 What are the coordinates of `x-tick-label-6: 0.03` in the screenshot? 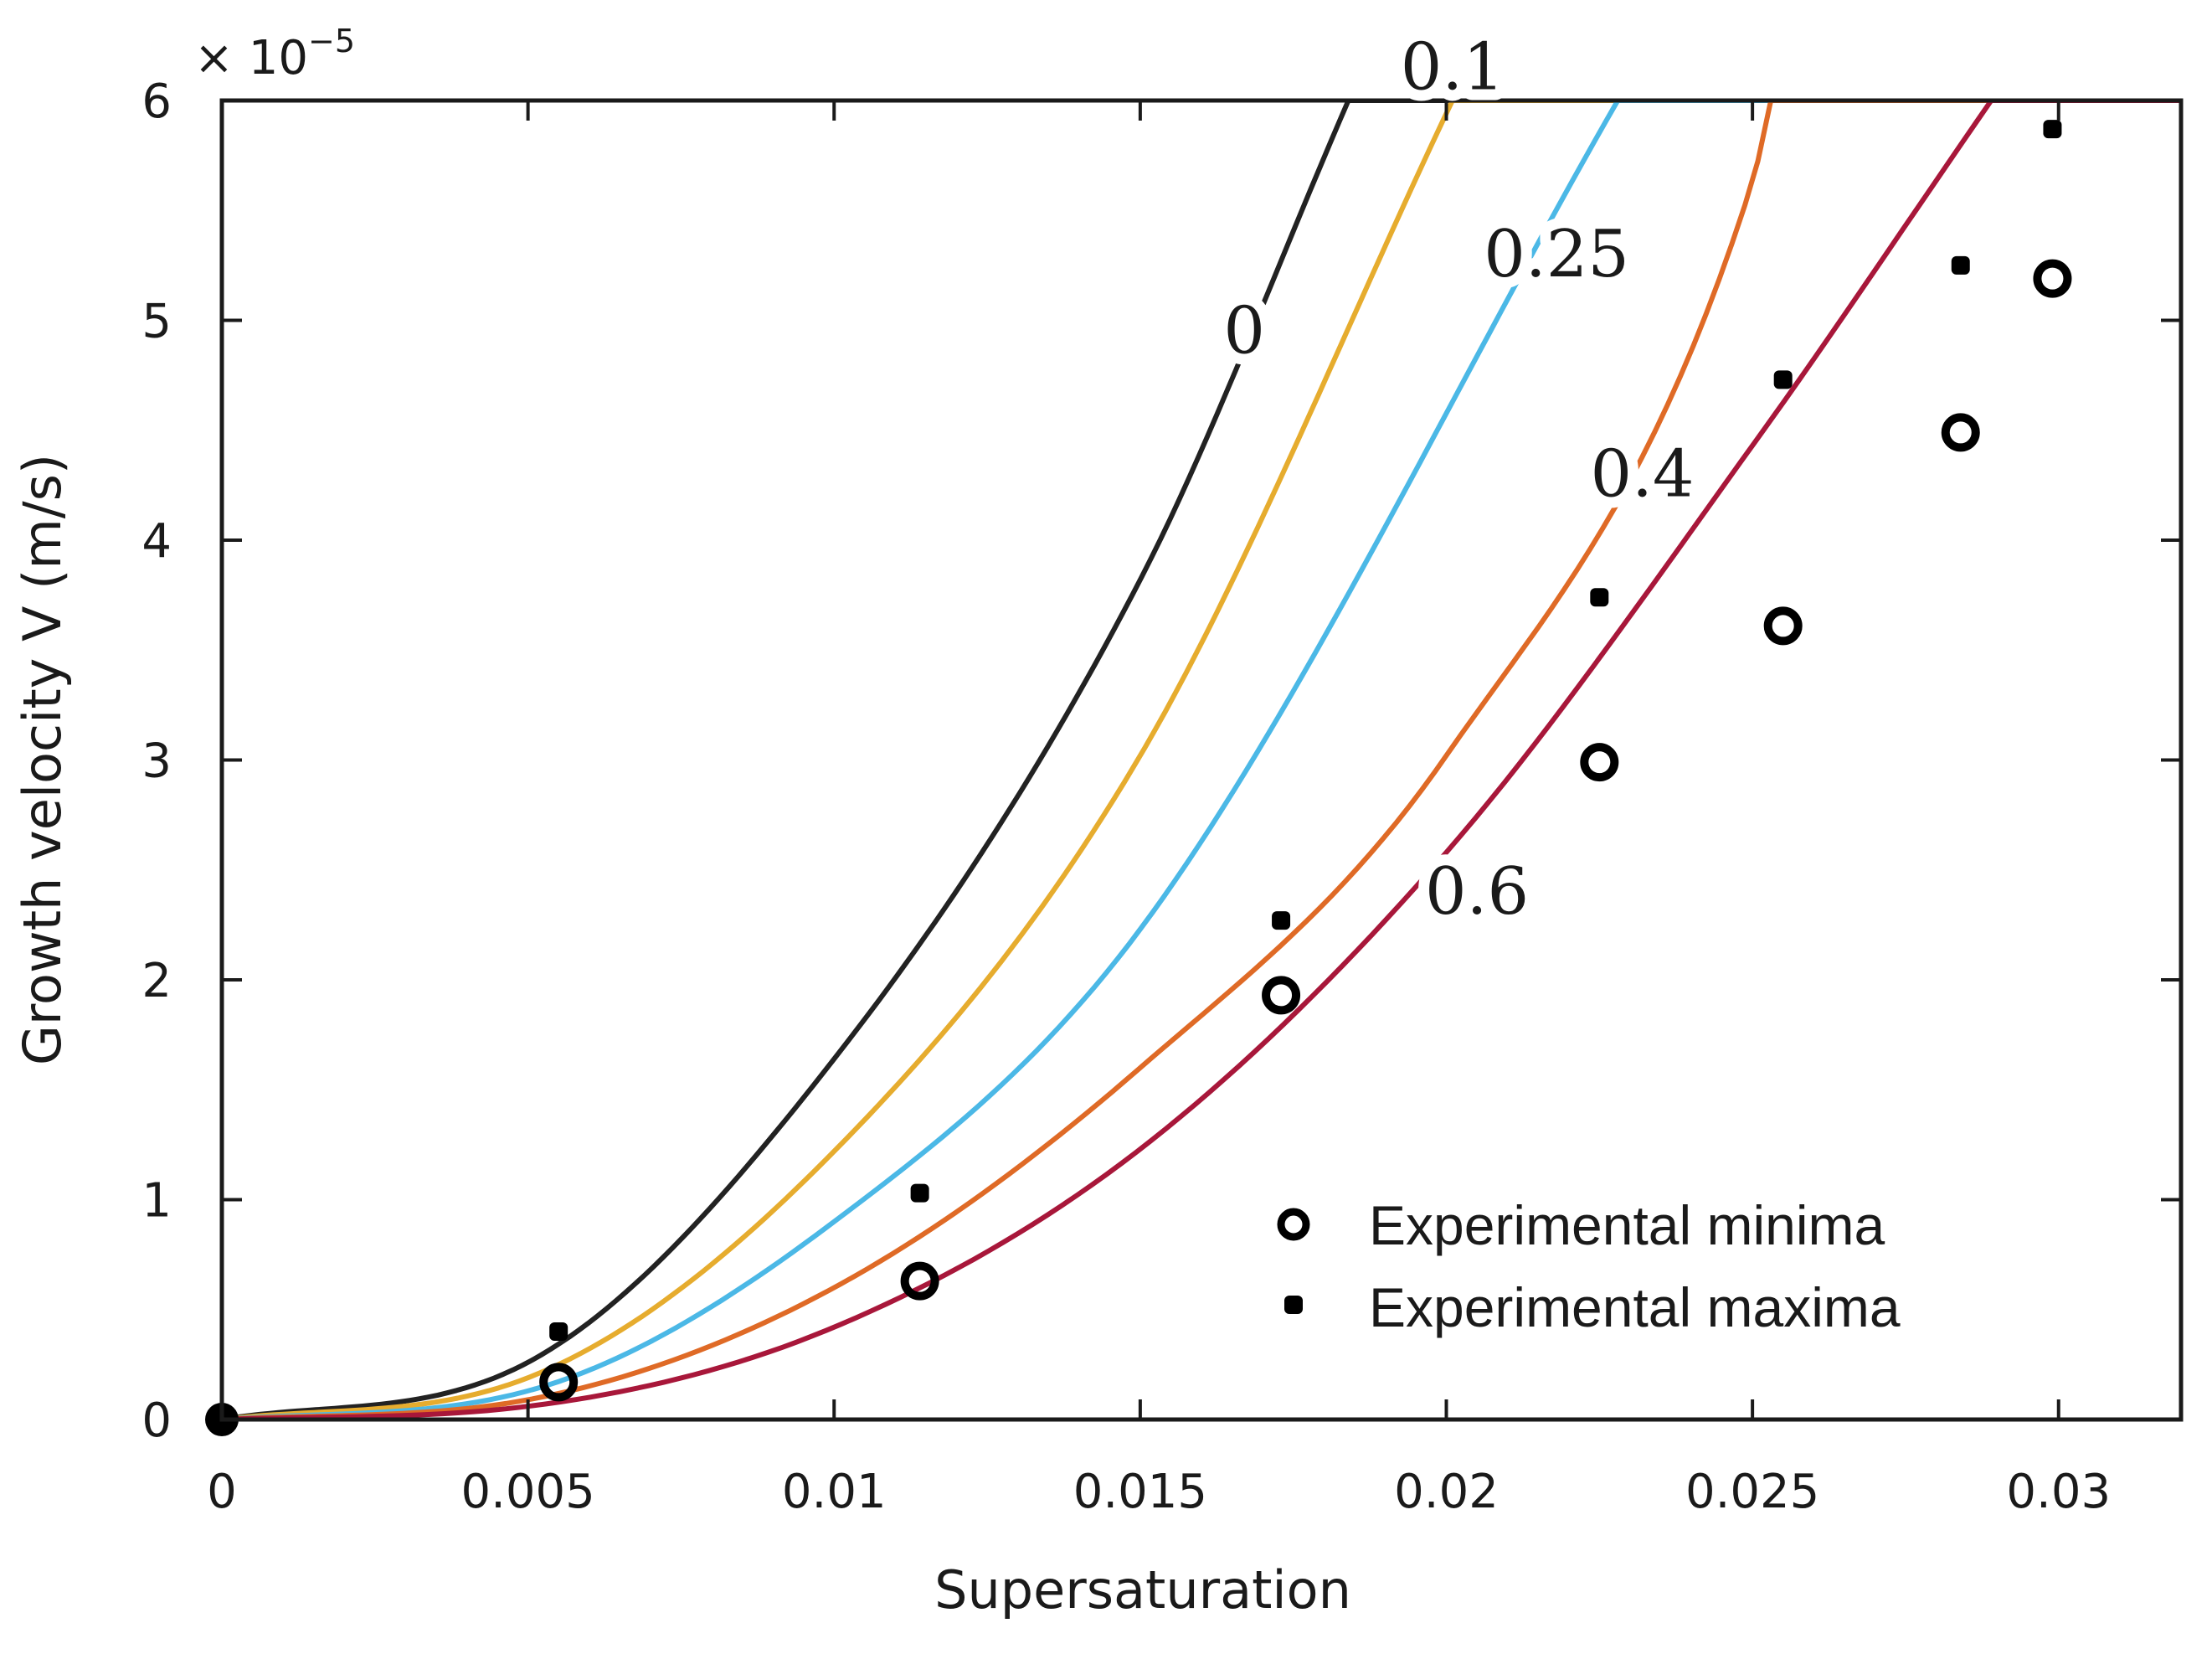 It's located at (2058, 1492).